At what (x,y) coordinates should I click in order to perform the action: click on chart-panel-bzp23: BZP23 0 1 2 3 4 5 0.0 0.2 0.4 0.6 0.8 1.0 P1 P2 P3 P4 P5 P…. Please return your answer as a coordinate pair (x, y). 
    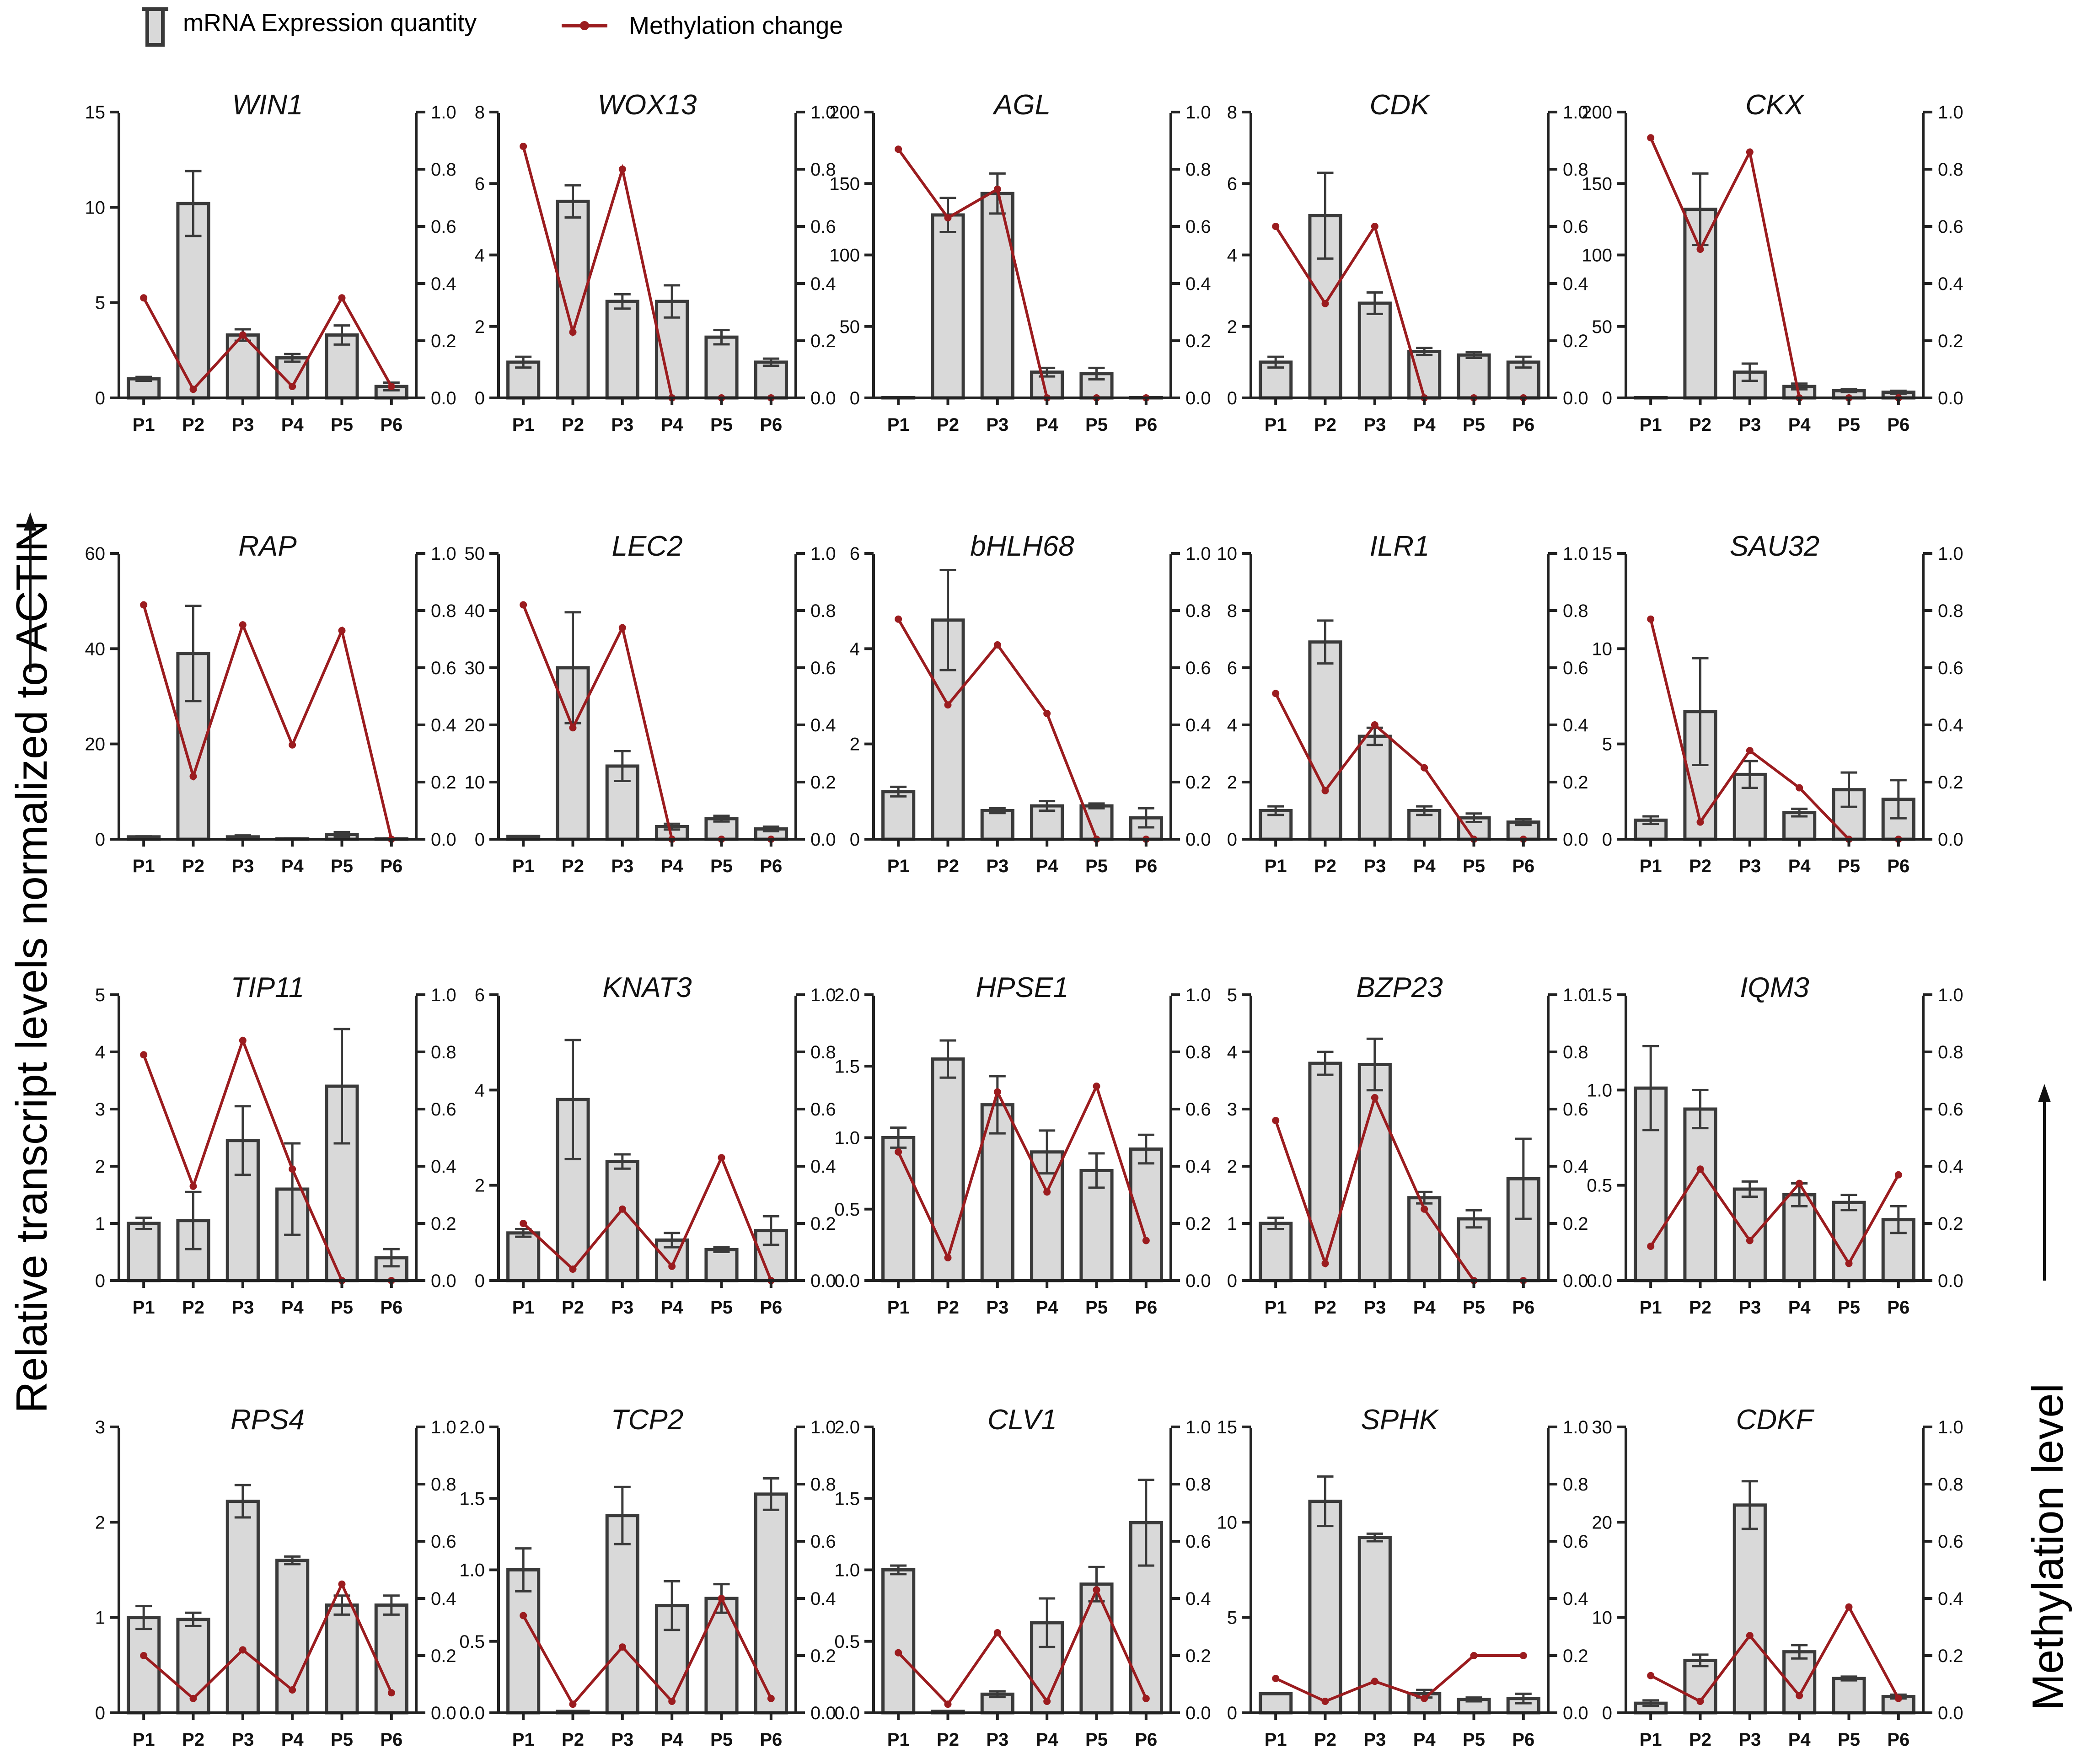
    Looking at the image, I should click on (1408, 1145).